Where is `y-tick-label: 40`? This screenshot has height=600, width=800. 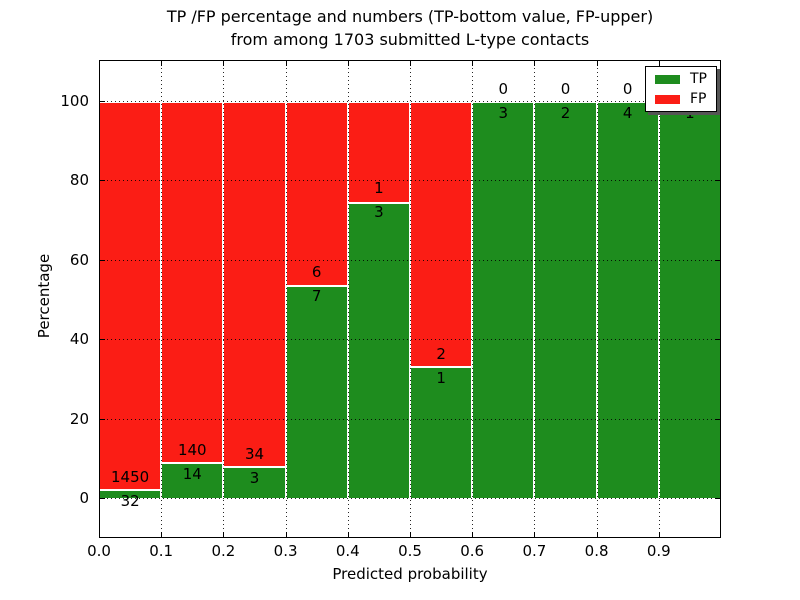 y-tick-label: 40 is located at coordinates (79, 339).